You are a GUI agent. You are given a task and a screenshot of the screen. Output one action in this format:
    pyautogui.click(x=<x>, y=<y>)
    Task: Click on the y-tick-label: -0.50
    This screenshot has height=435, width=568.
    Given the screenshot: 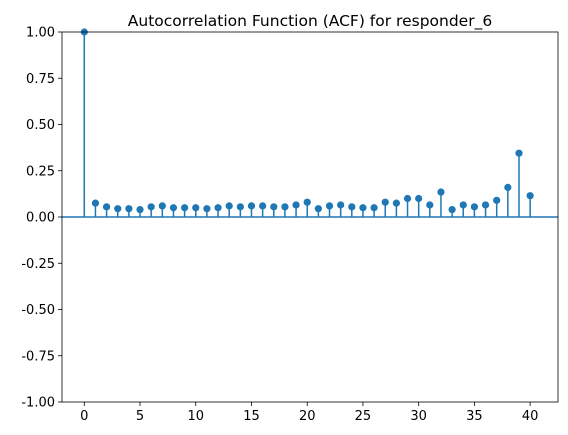 What is the action you would take?
    pyautogui.click(x=38, y=310)
    